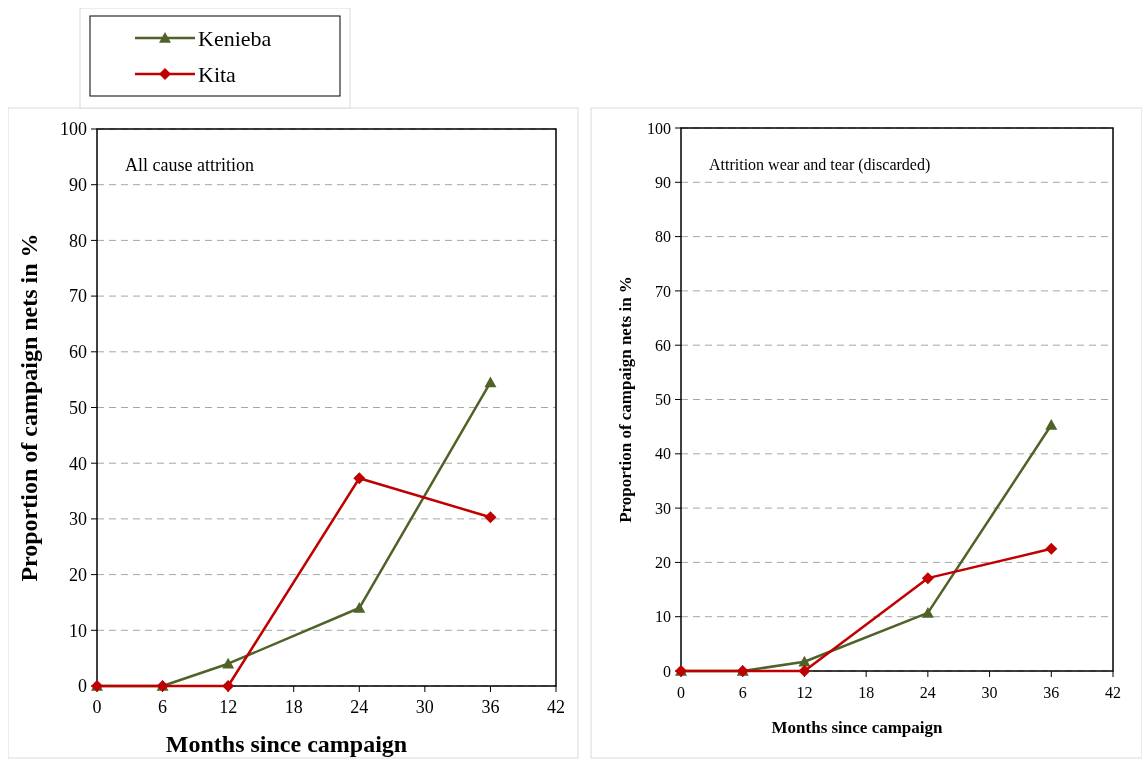 Image resolution: width=1142 pixels, height=765 pixels. What do you see at coordinates (189, 165) in the screenshot?
I see `text: All cause attrition` at bounding box center [189, 165].